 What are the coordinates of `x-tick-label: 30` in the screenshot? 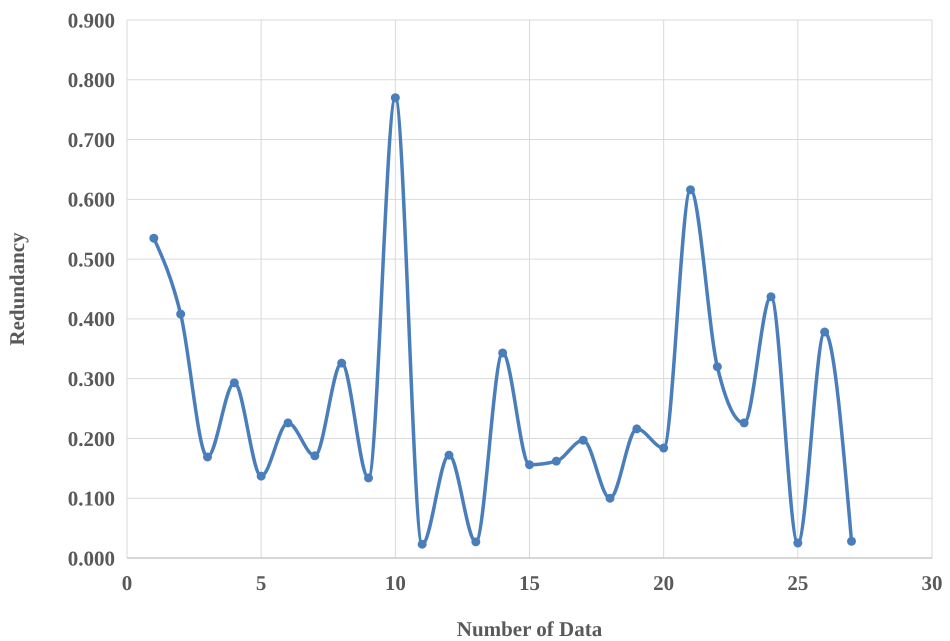 It's located at (932, 583).